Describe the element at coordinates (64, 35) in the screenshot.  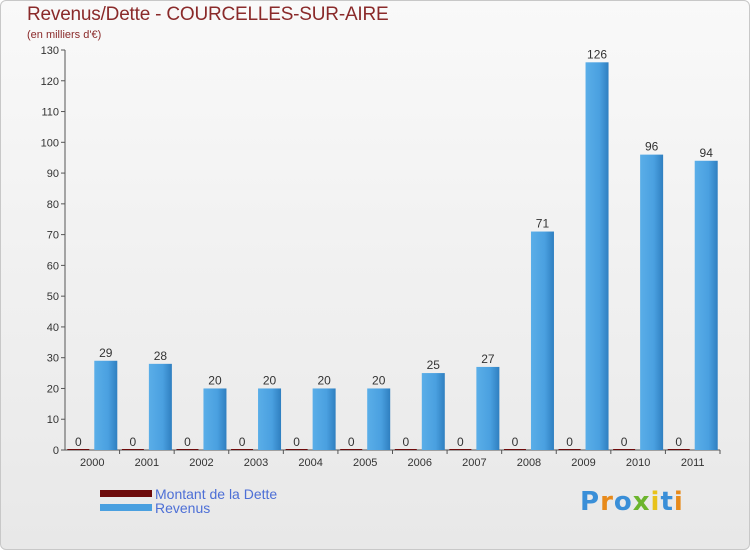
I see `chart-subtitle: (en milliers d'€)` at that location.